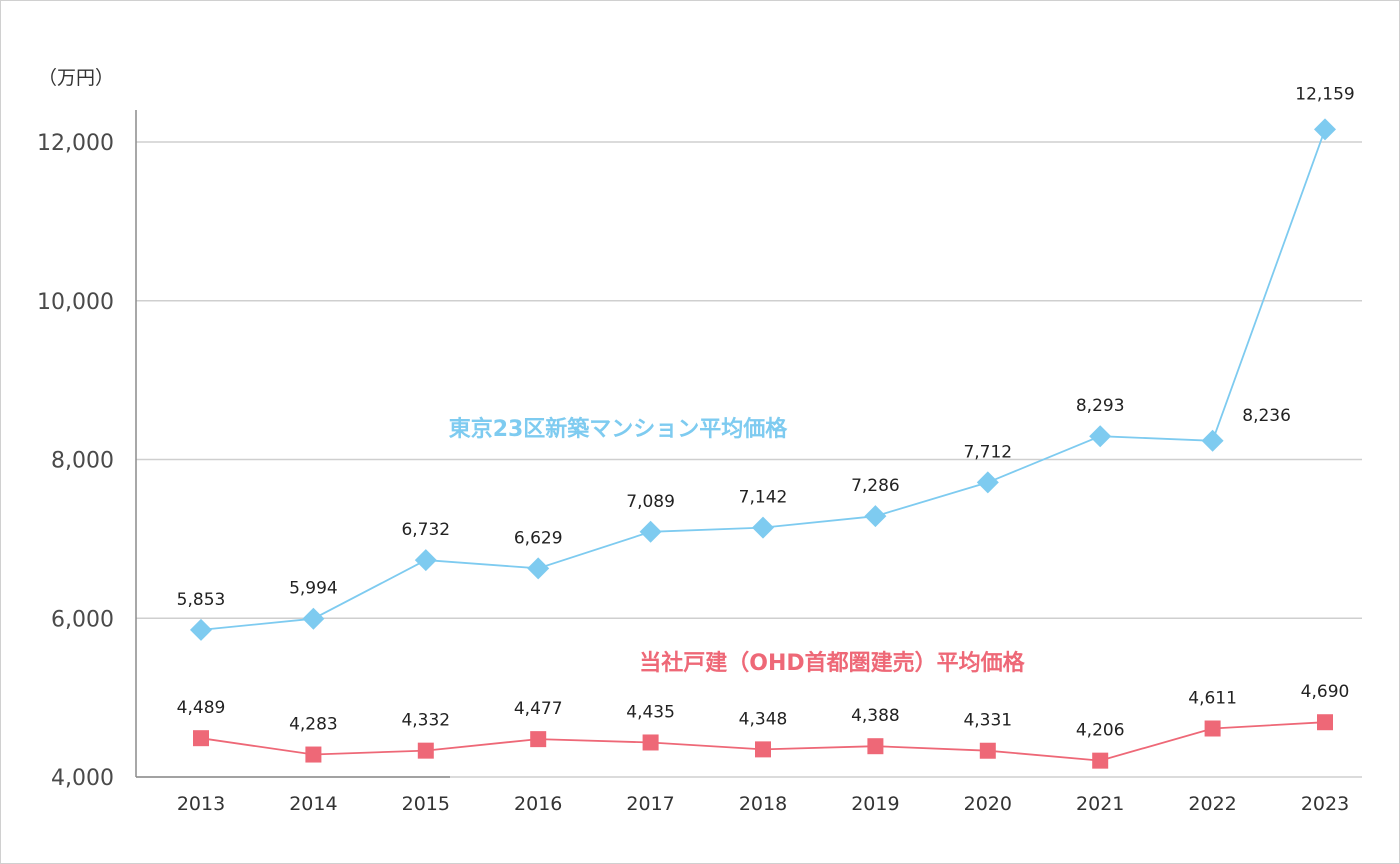 The height and width of the screenshot is (864, 1400). I want to click on x-tick-label: 2018, so click(763, 804).